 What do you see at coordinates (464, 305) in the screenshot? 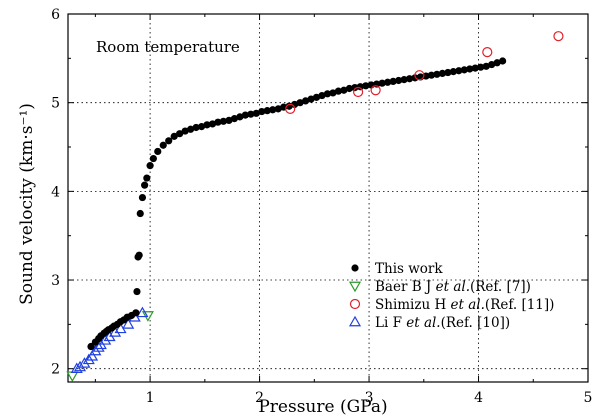
I see `legend-label: Shimizu H et al.(Ref. [11])` at bounding box center [464, 305].